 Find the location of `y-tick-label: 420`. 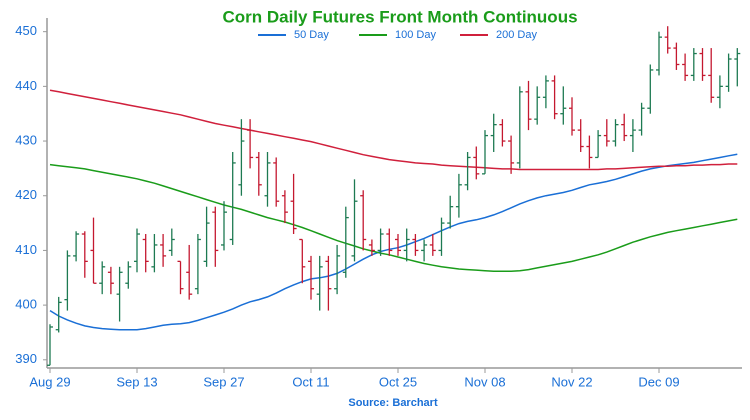

y-tick-label: 420 is located at coordinates (26, 194).